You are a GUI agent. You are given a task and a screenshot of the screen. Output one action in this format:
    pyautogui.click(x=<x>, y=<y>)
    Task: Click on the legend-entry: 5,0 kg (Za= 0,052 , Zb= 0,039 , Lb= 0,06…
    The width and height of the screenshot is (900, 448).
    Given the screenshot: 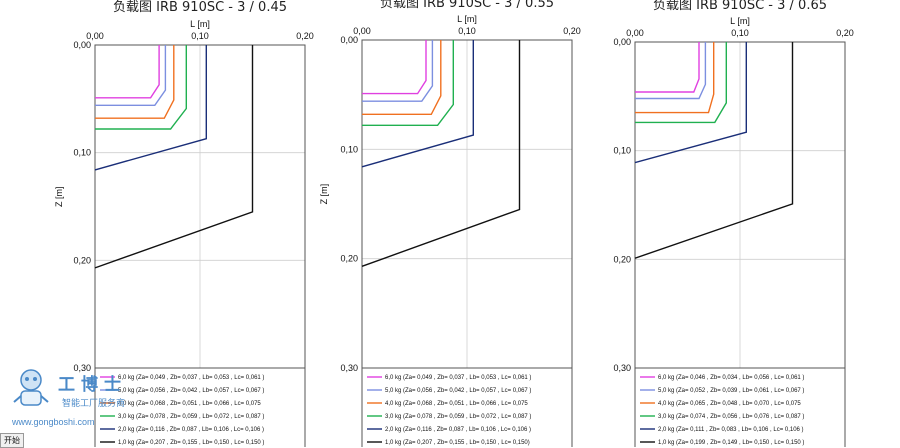 What is the action you would take?
    pyautogui.click(x=731, y=391)
    